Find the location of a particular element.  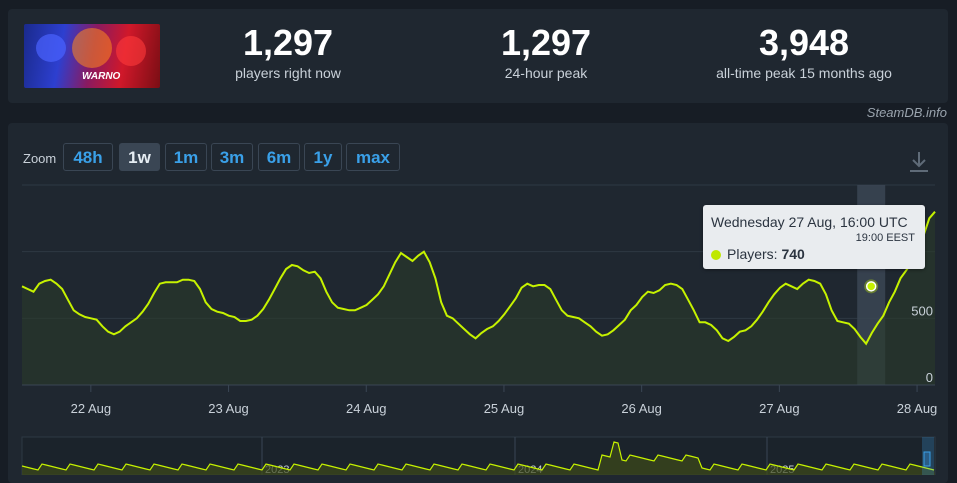

time-navigator: 202320242025 is located at coordinates (478, 455).